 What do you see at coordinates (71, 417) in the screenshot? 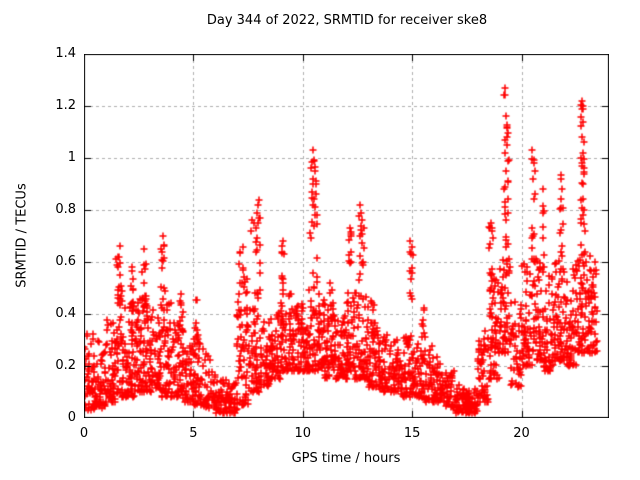
I see `y-tick-label: 0` at bounding box center [71, 417].